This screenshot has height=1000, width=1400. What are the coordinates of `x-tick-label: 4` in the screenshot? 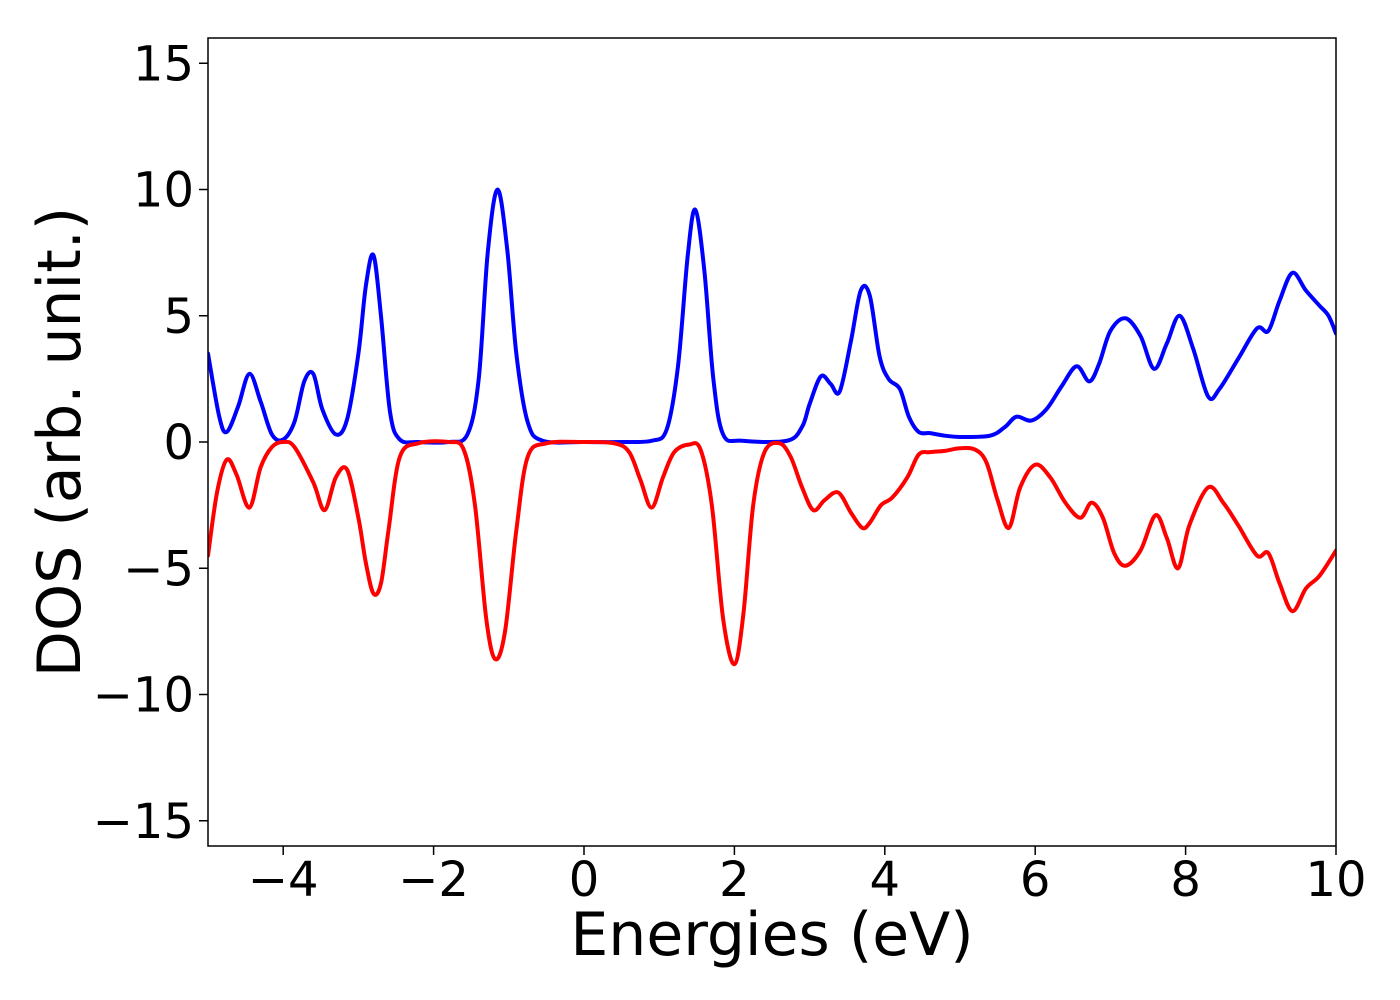 It's located at (885, 880).